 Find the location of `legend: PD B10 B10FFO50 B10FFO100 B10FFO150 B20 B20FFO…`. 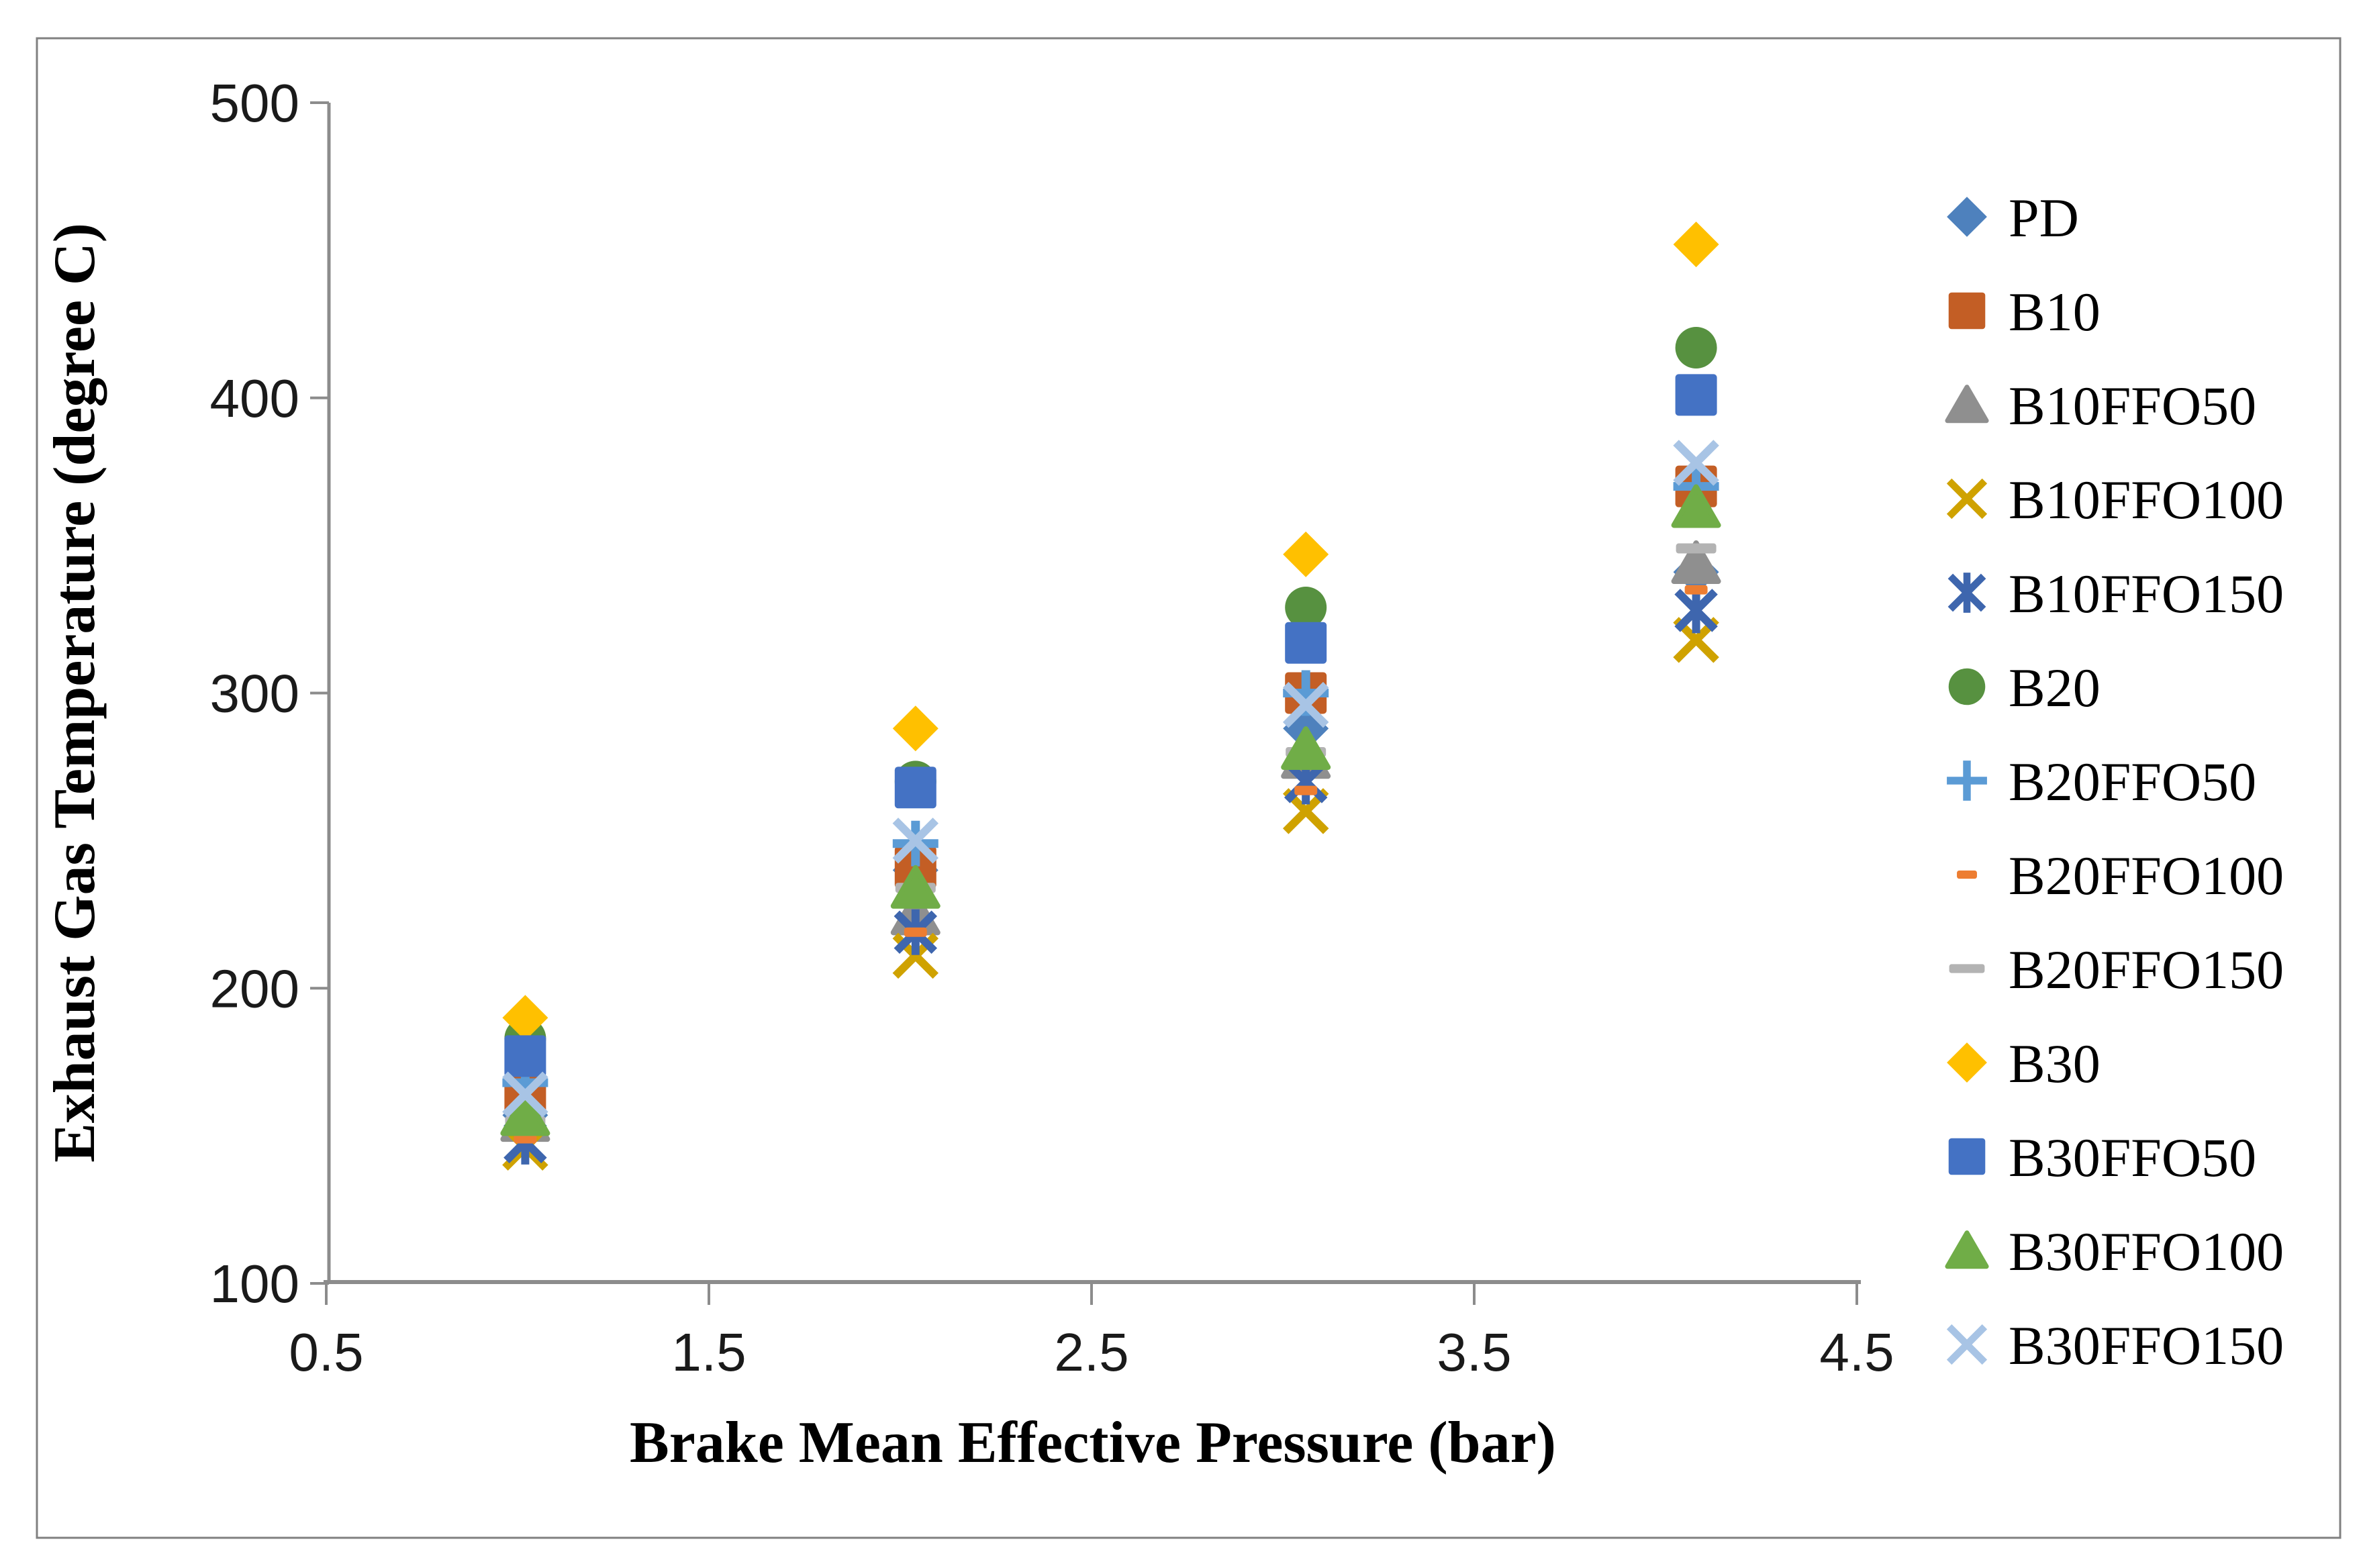

legend: PD B10 B10FFO50 B10FFO100 B10FFO150 B20 B20FFO… is located at coordinates (2114, 781).